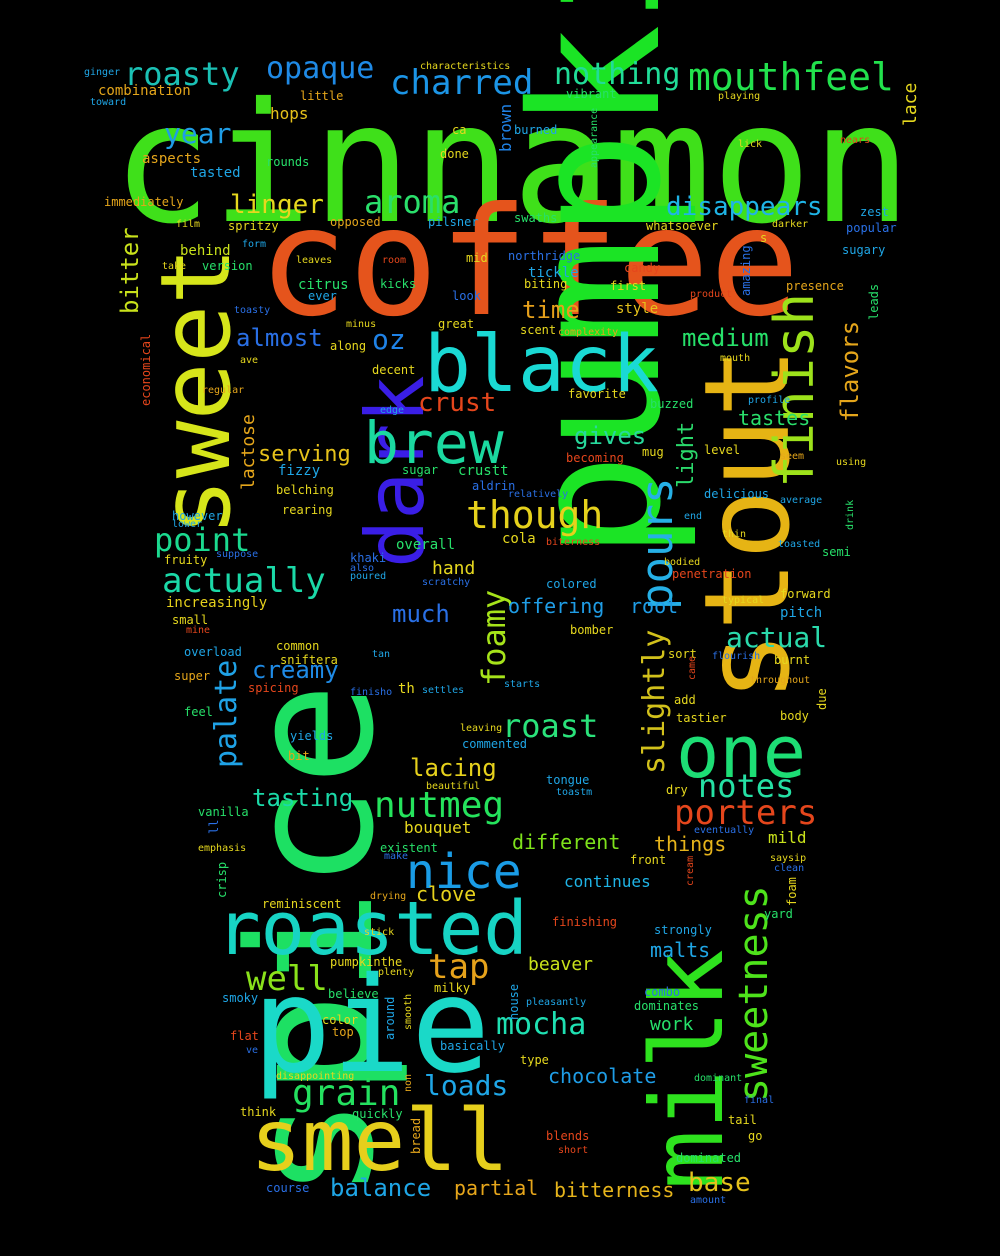 This screenshot has width=1000, height=1256. What do you see at coordinates (538, 330) in the screenshot?
I see `word-scent: scent` at bounding box center [538, 330].